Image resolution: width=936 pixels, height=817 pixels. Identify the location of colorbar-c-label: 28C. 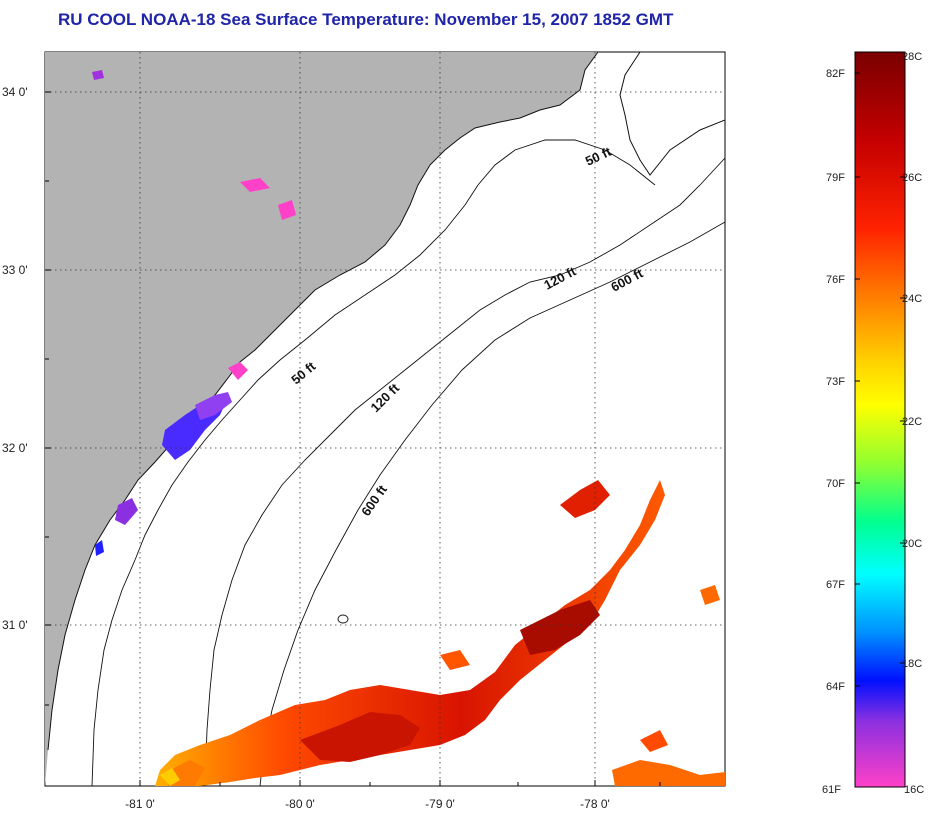
(912, 57).